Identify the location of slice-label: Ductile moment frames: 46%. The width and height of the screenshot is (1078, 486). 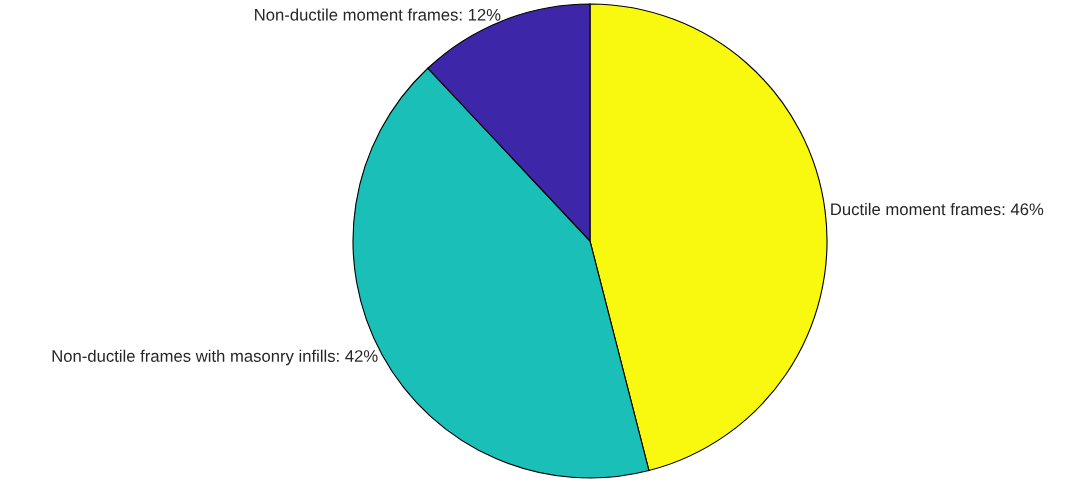
(937, 209).